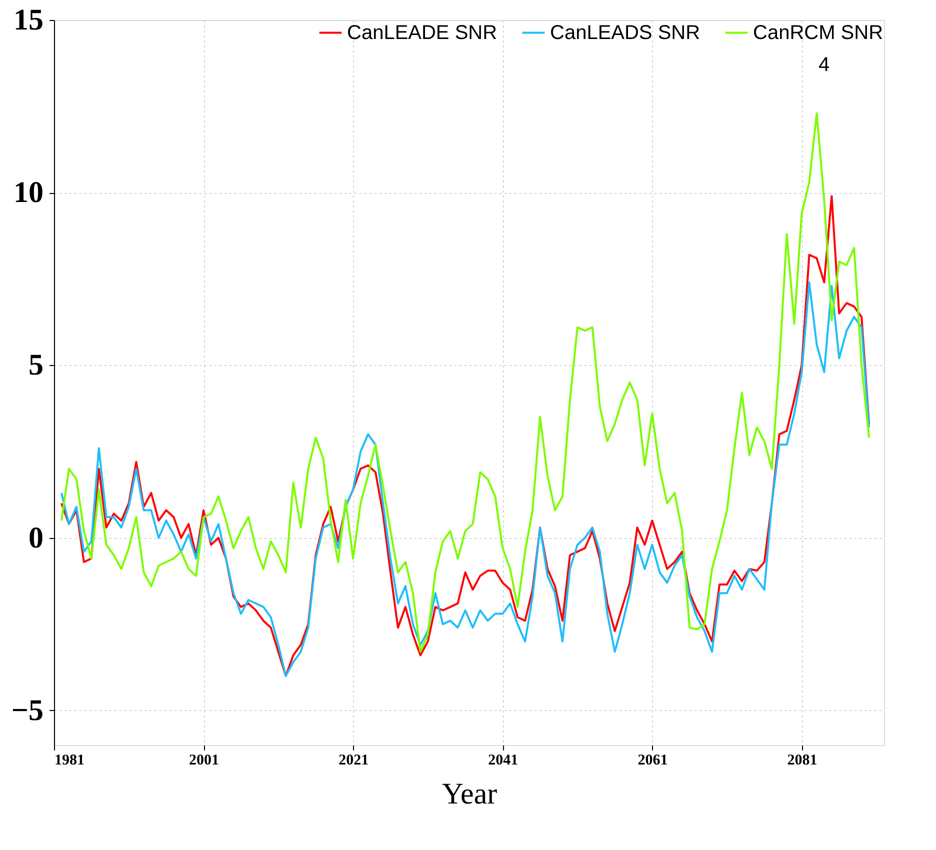 The height and width of the screenshot is (850, 936). What do you see at coordinates (824, 65) in the screenshot?
I see `annotation: 4` at bounding box center [824, 65].